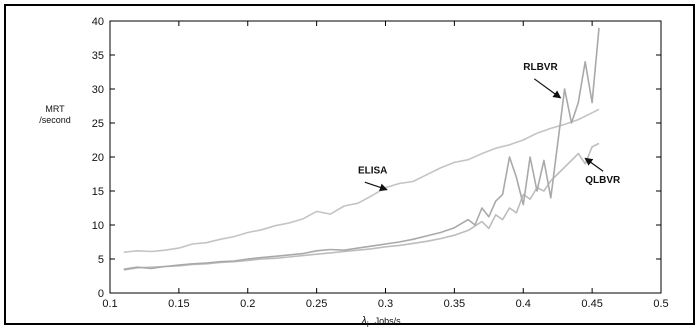 This screenshot has height=329, width=699. I want to click on y-tick-label: 15, so click(98, 192).